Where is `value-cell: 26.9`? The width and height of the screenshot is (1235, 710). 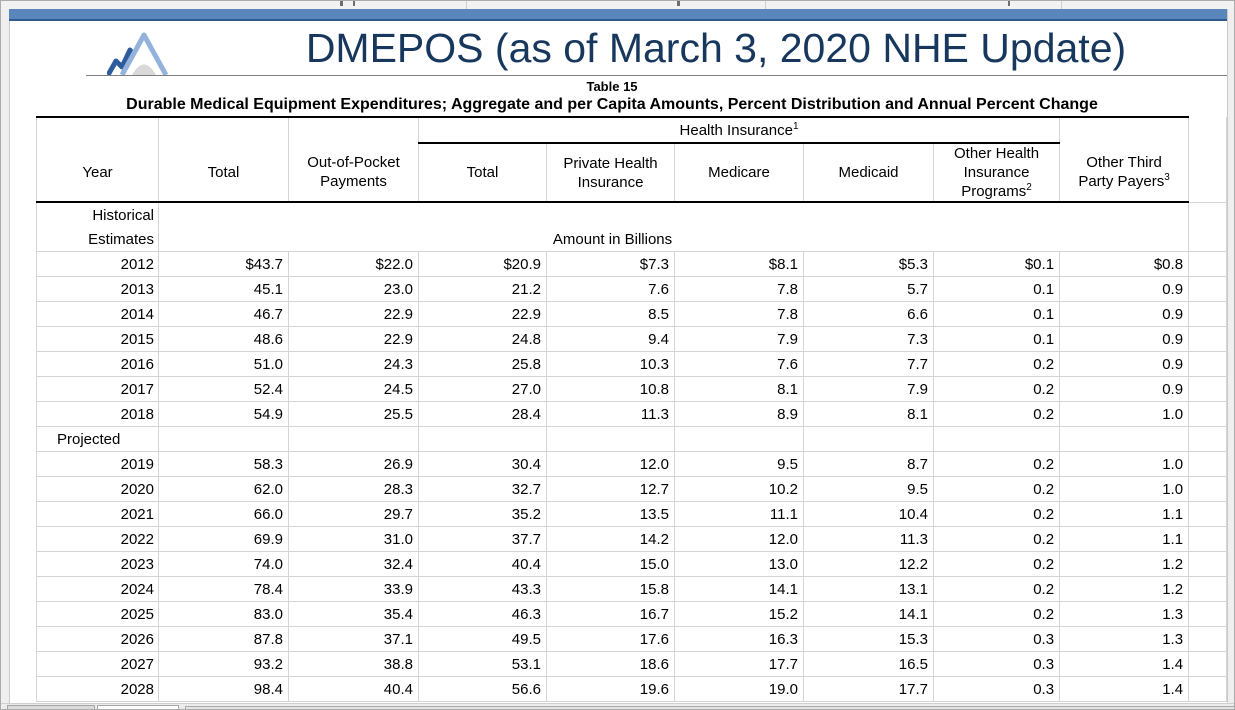
value-cell: 26.9 is located at coordinates (353, 464).